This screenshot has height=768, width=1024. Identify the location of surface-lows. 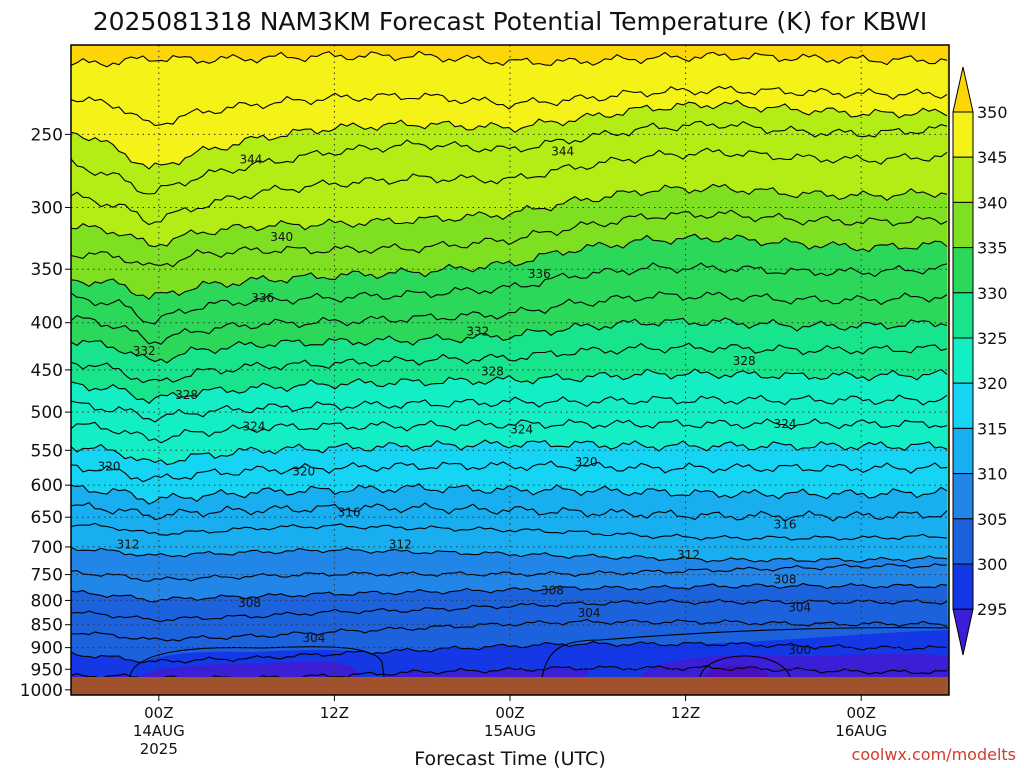
(538, 653).